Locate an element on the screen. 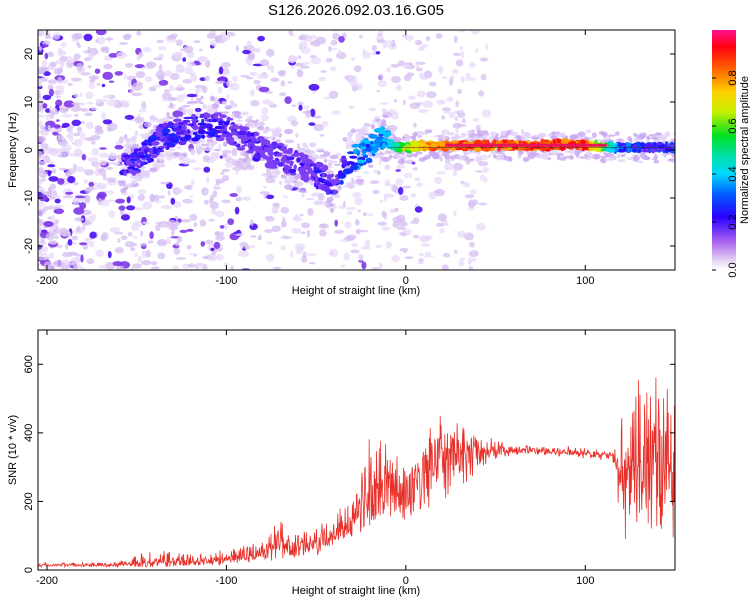  spectral-ridge is located at coordinates (397, 153).